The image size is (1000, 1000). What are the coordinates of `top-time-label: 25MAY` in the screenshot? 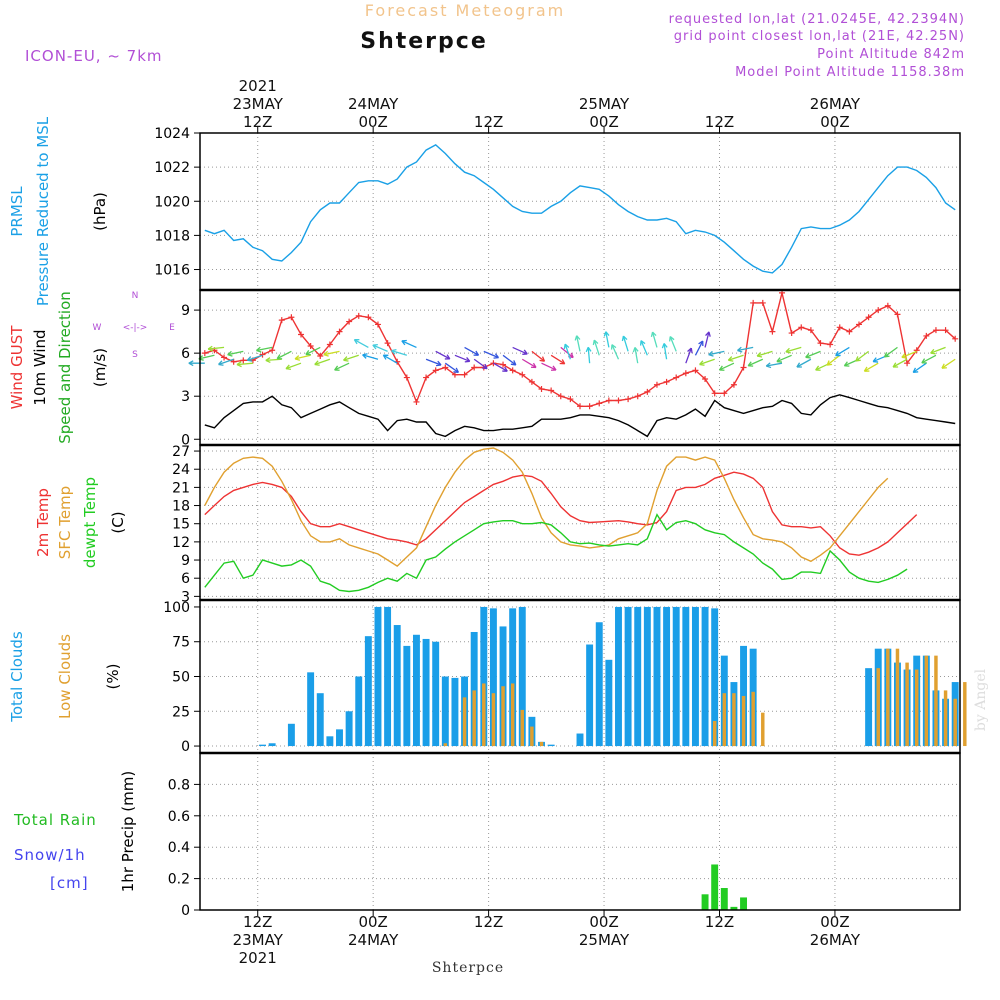 It's located at (604, 104).